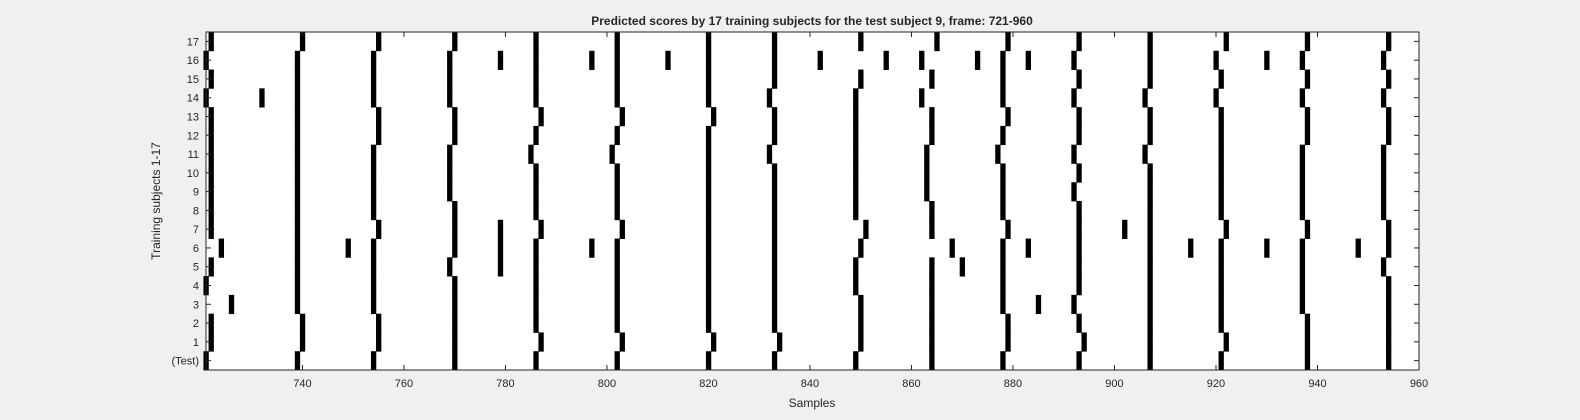 This screenshot has height=420, width=1580. I want to click on y-tick-label-6: 6, so click(196, 249).